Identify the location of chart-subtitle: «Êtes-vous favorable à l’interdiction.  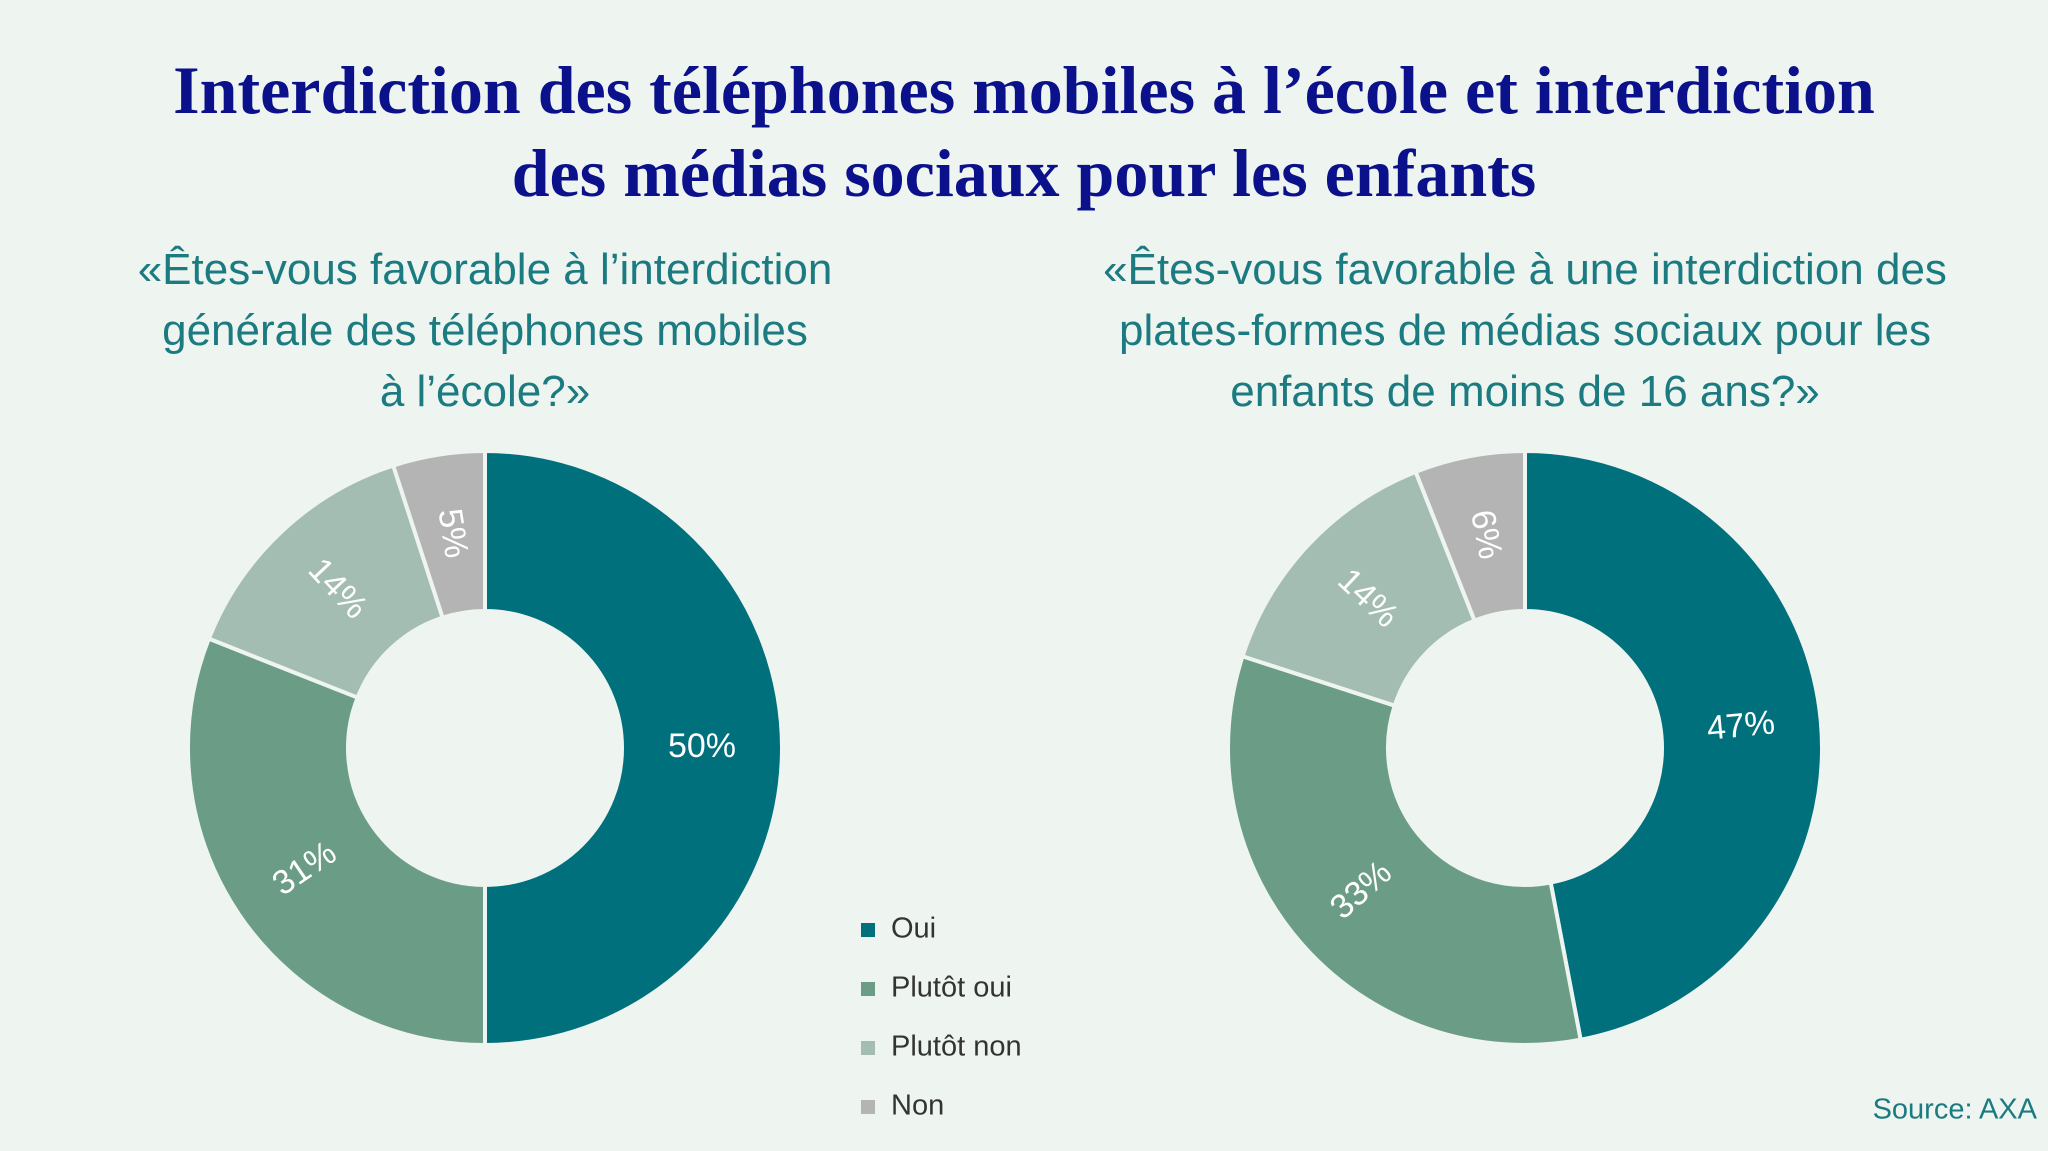
(485, 269).